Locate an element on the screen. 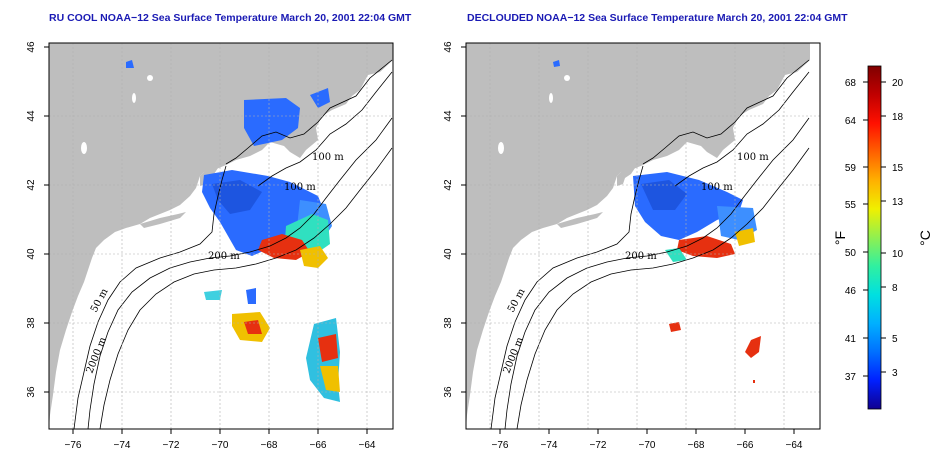 This screenshot has height=475, width=950. right-sst-data is located at coordinates (657, 221).